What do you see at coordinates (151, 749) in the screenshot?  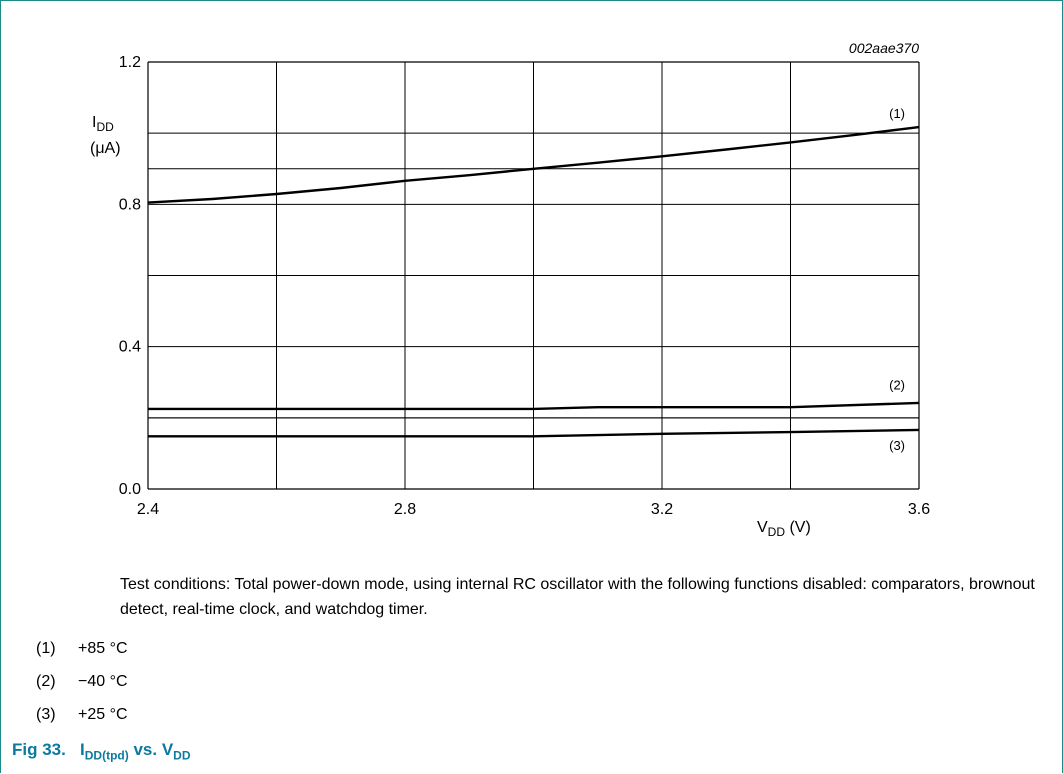 I see `caption-vs: vs. V` at bounding box center [151, 749].